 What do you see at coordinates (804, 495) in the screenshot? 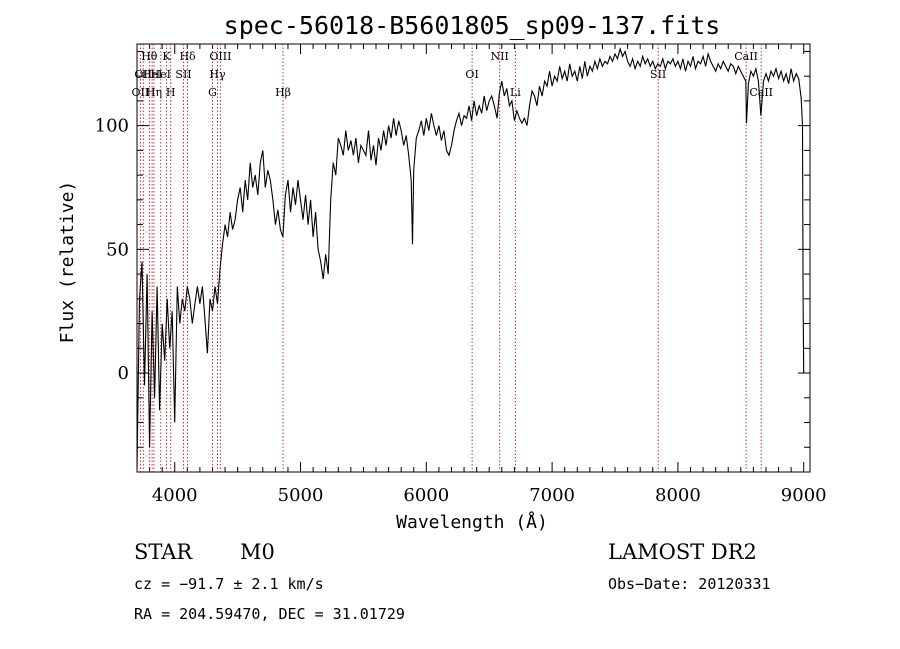
I see `x-tick-label: 9000` at bounding box center [804, 495].